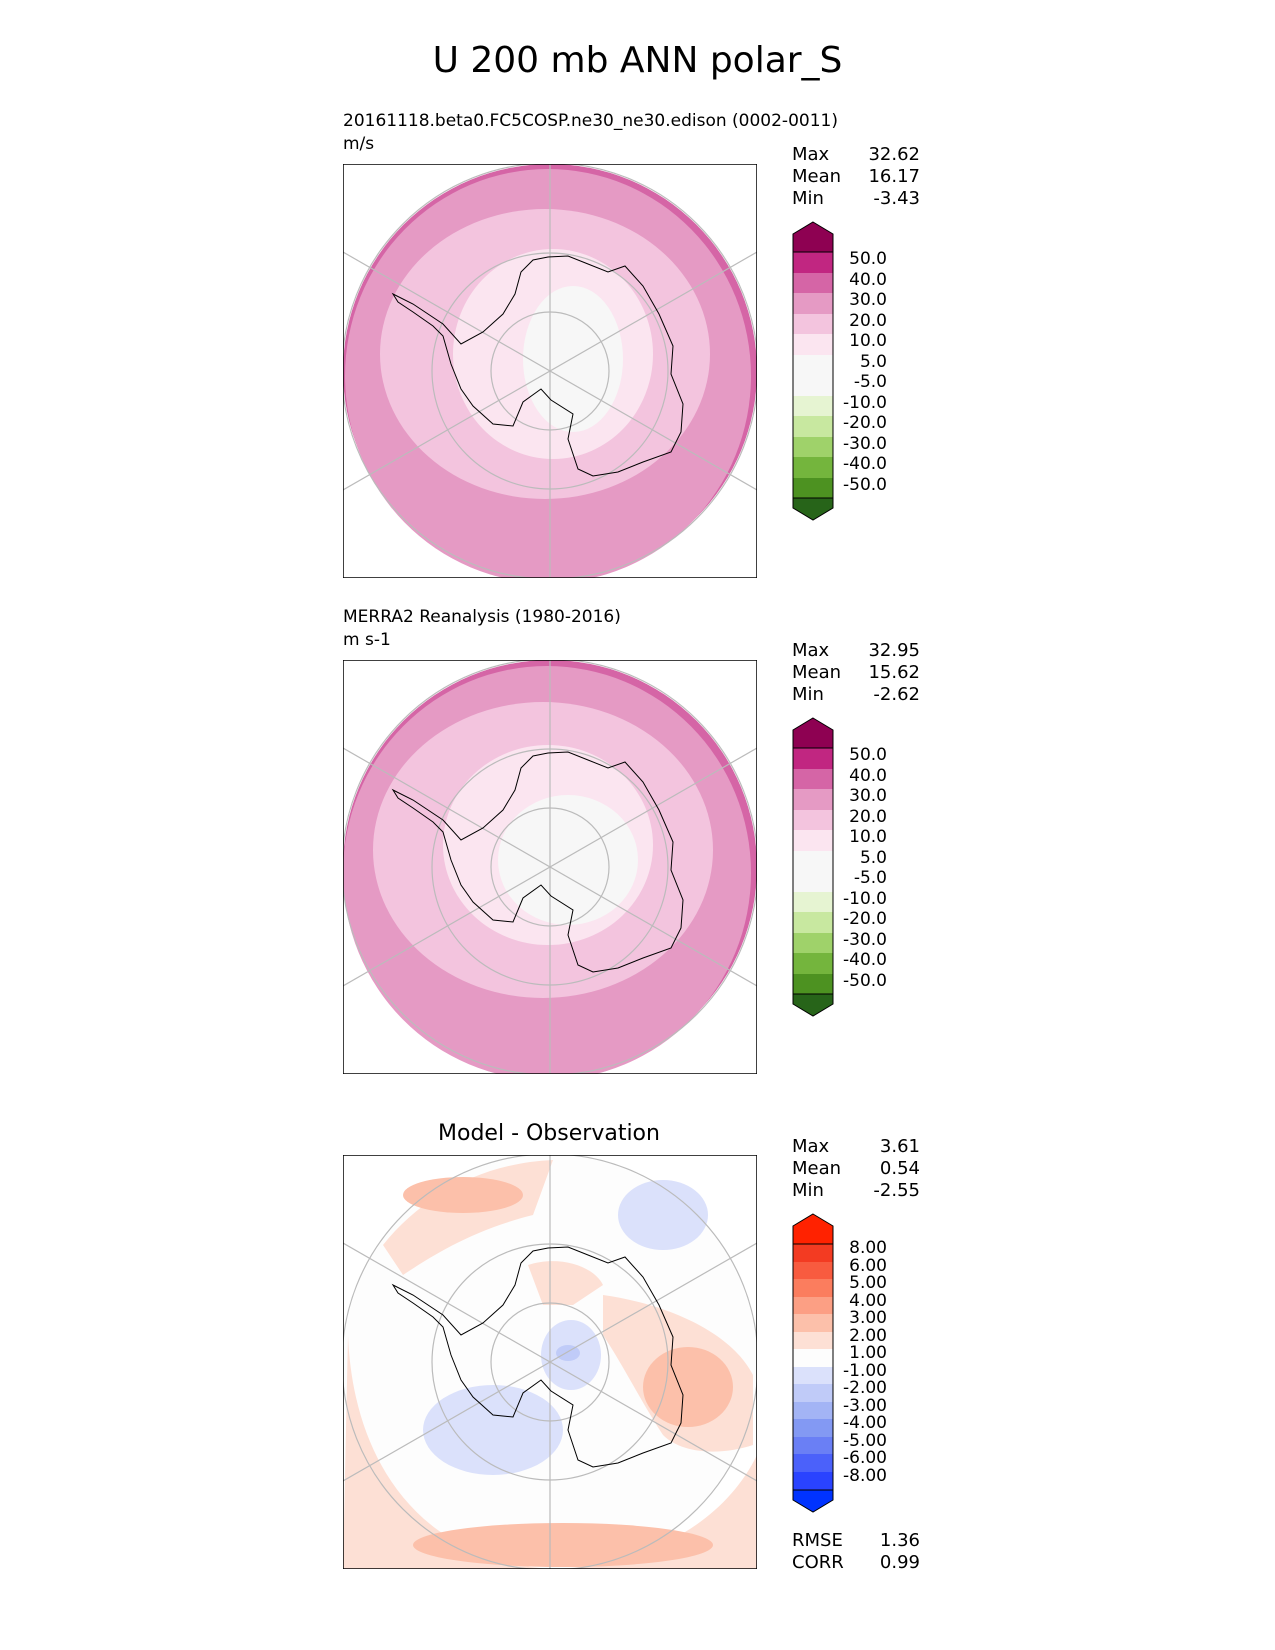 The width and height of the screenshot is (1275, 1650). I want to click on cb2-label: 20.0, so click(868, 817).